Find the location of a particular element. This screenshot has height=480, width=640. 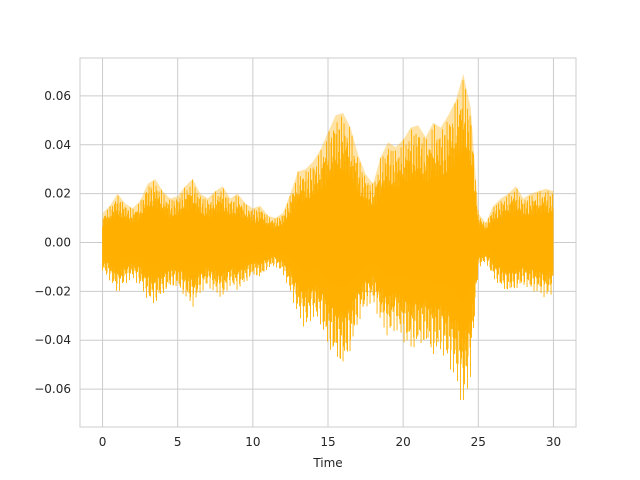

y-tick-label: −0.06 is located at coordinates (52, 389).